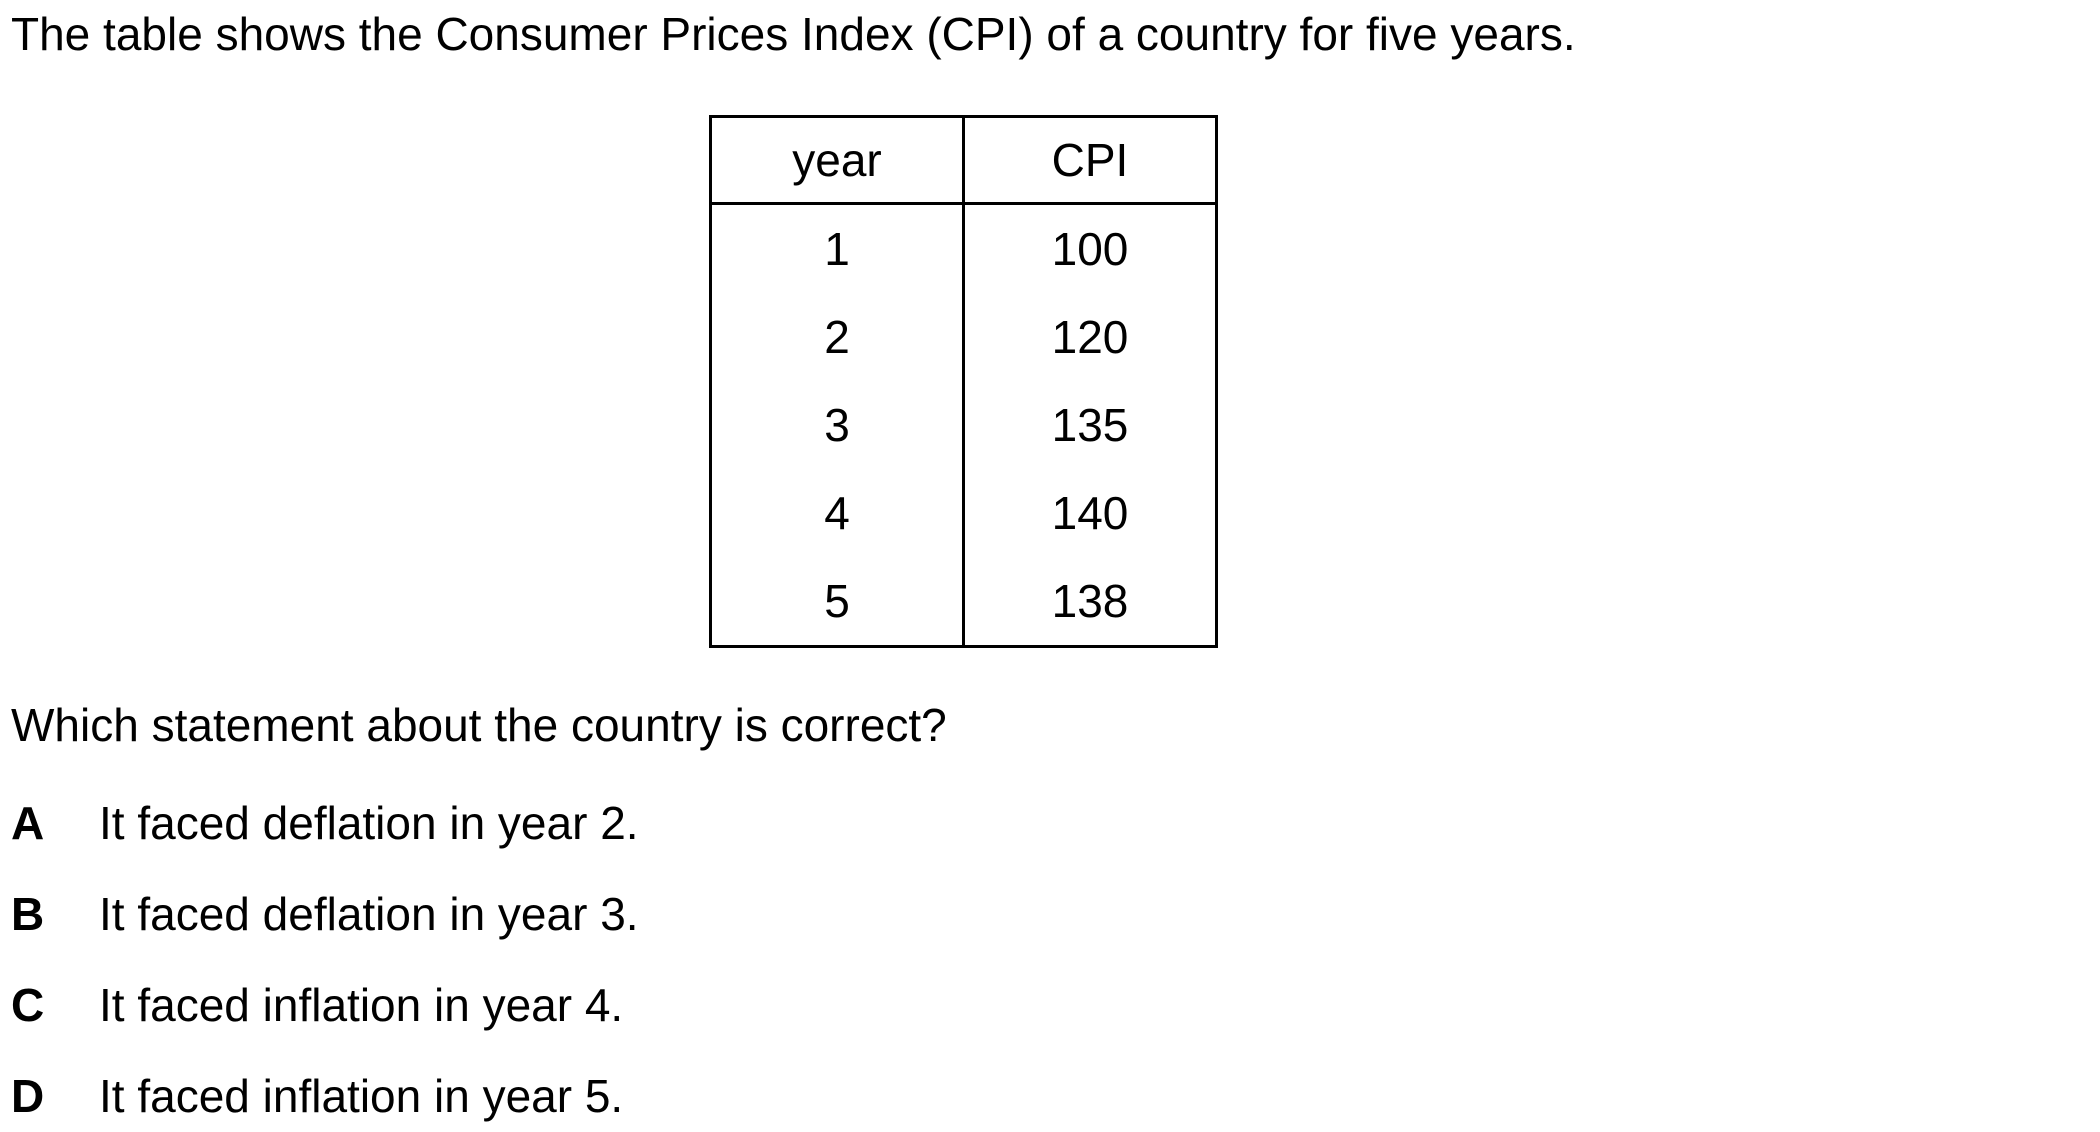 The width and height of the screenshot is (2100, 1132). What do you see at coordinates (1090, 160) in the screenshot?
I see `header-cpi: CPI` at bounding box center [1090, 160].